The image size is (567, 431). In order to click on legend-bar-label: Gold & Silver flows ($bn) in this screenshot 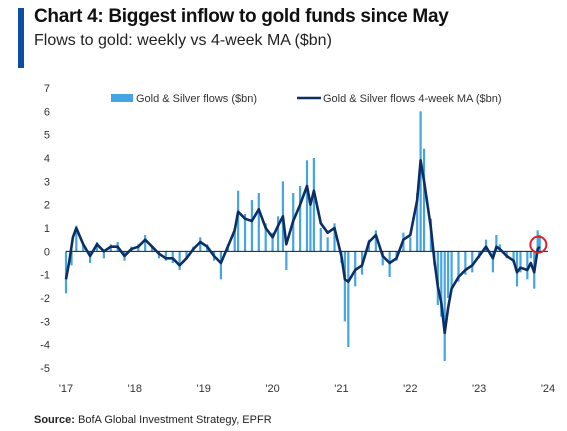, I will do `click(196, 99)`.